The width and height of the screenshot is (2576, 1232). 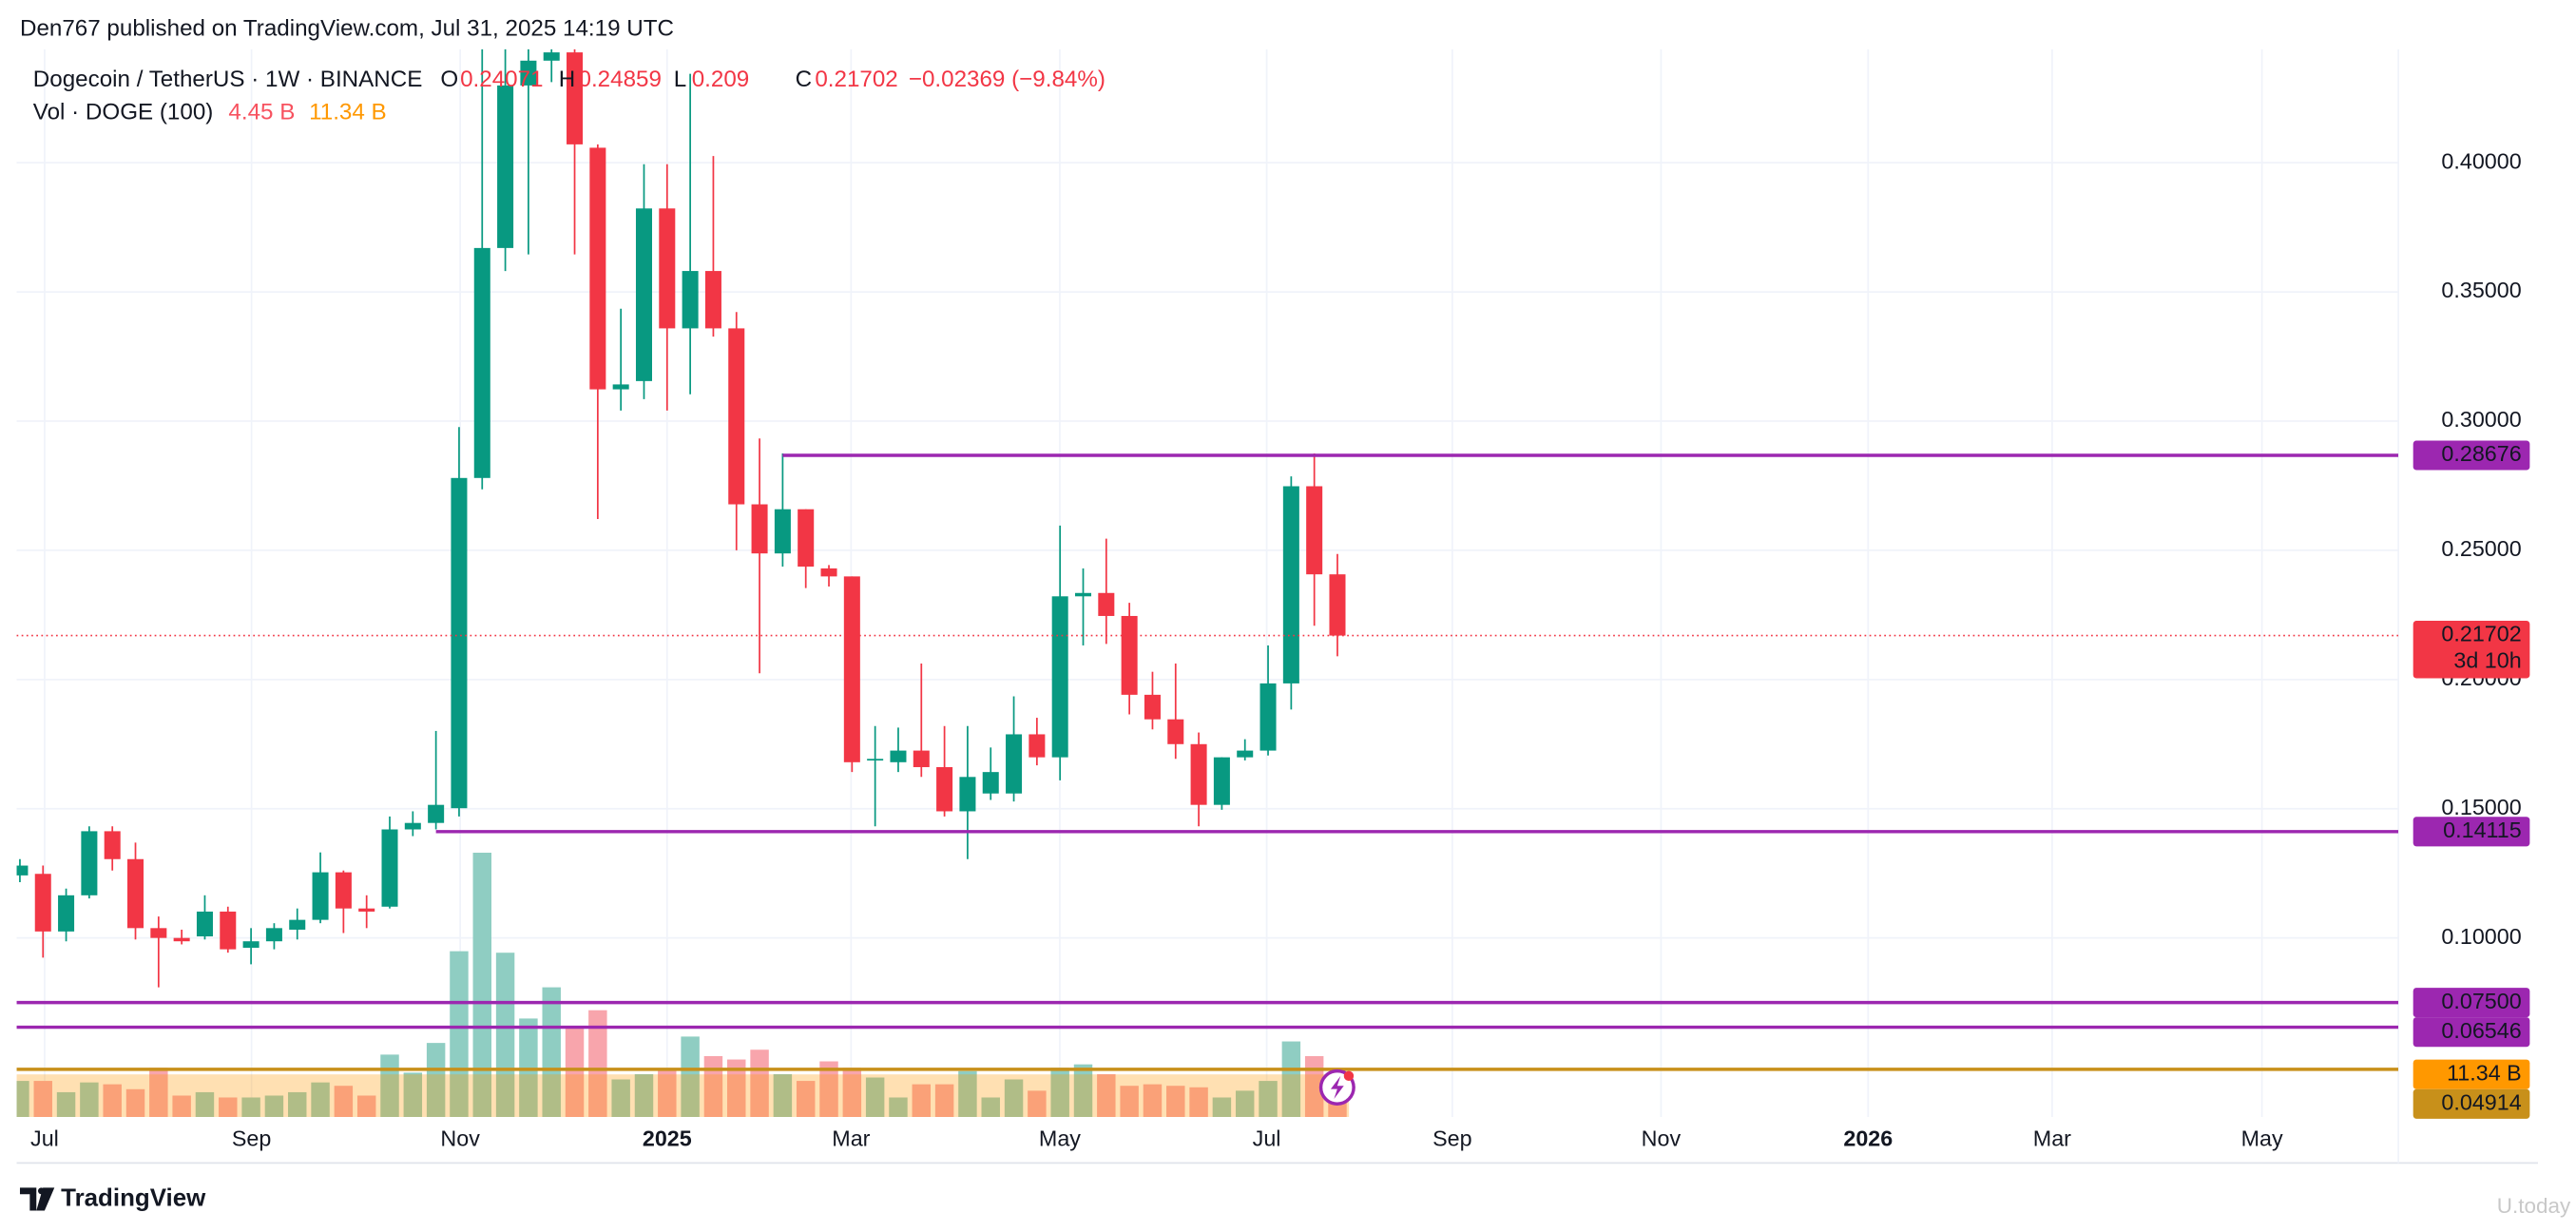 I want to click on logo-text: TradingView, so click(x=133, y=1197).